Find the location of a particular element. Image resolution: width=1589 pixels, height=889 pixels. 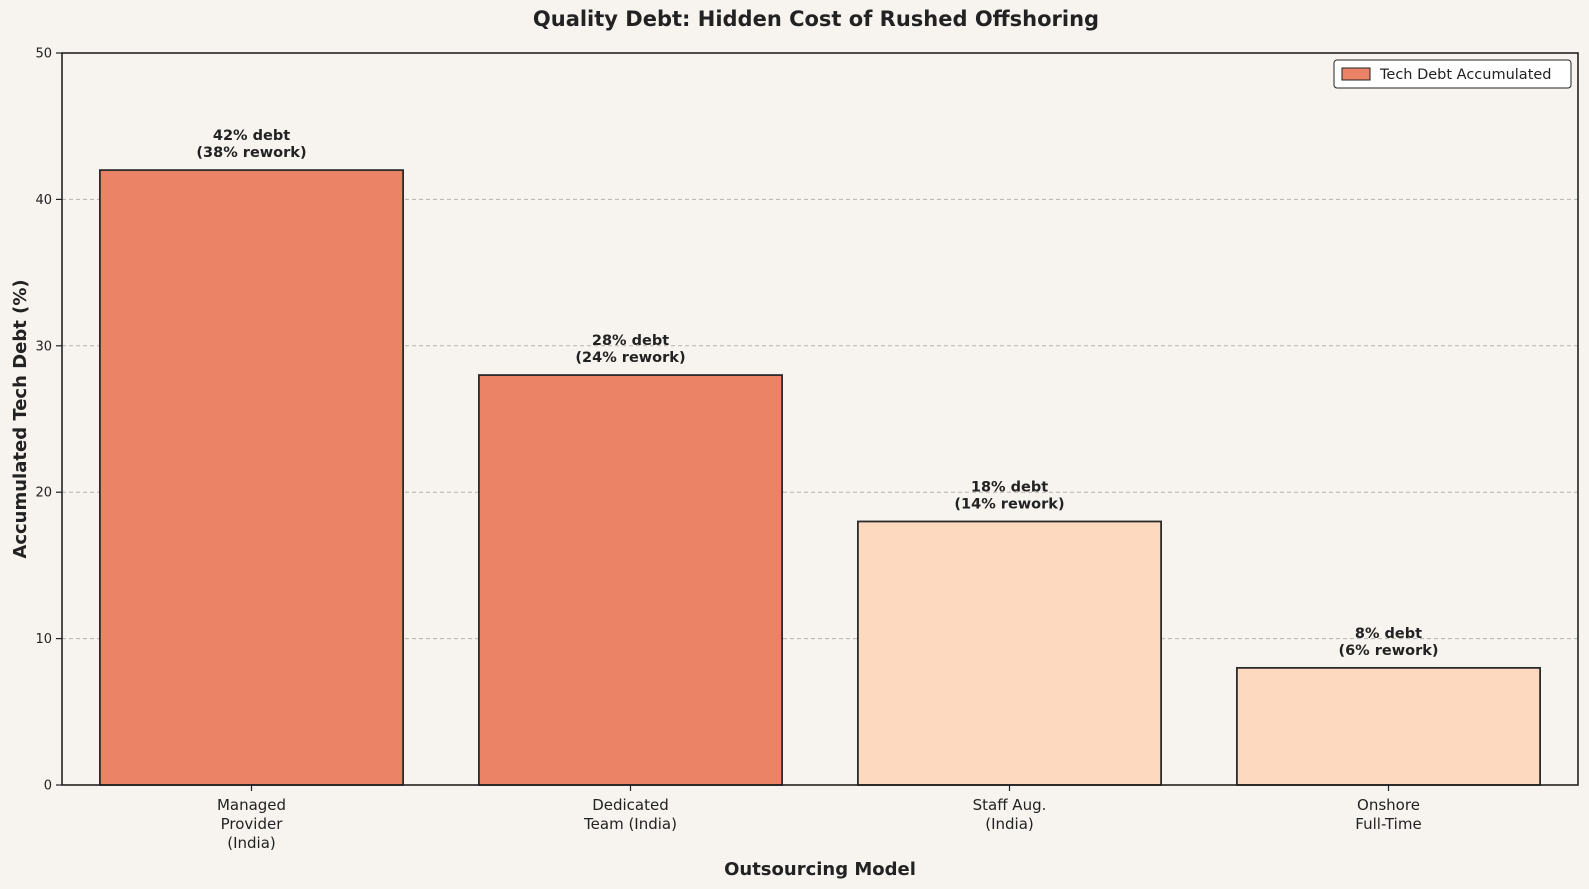

y-tick-label: 30 is located at coordinates (43, 346).